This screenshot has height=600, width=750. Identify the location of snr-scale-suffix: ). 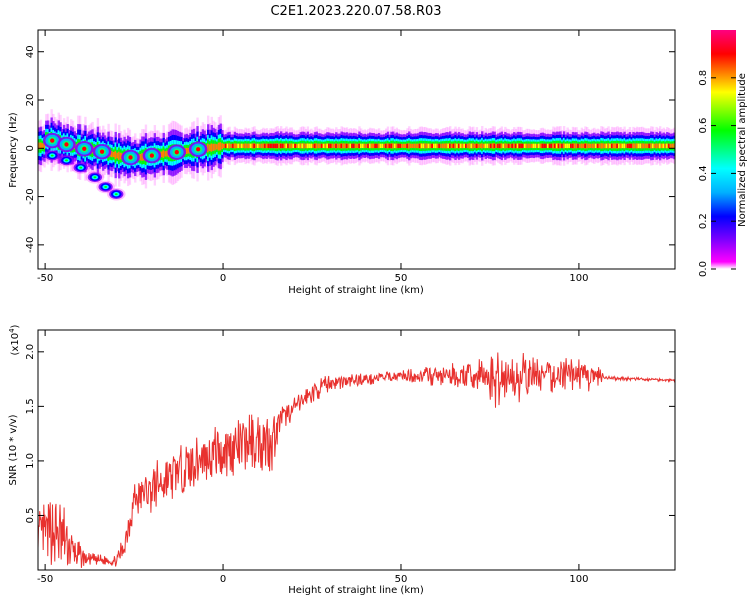
(15, 326).